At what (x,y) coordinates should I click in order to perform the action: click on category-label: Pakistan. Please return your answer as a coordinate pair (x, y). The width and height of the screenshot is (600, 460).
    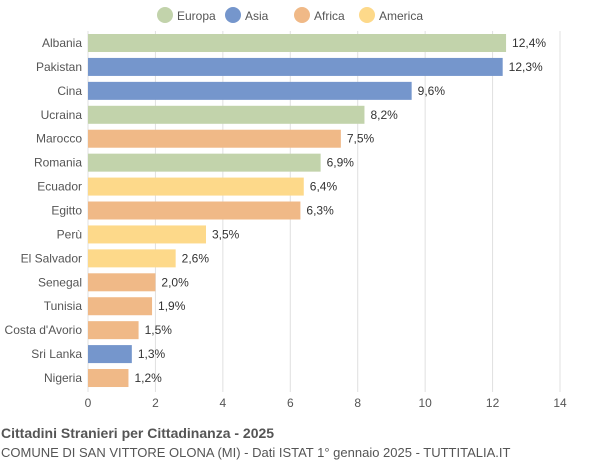
    Looking at the image, I should click on (59, 67).